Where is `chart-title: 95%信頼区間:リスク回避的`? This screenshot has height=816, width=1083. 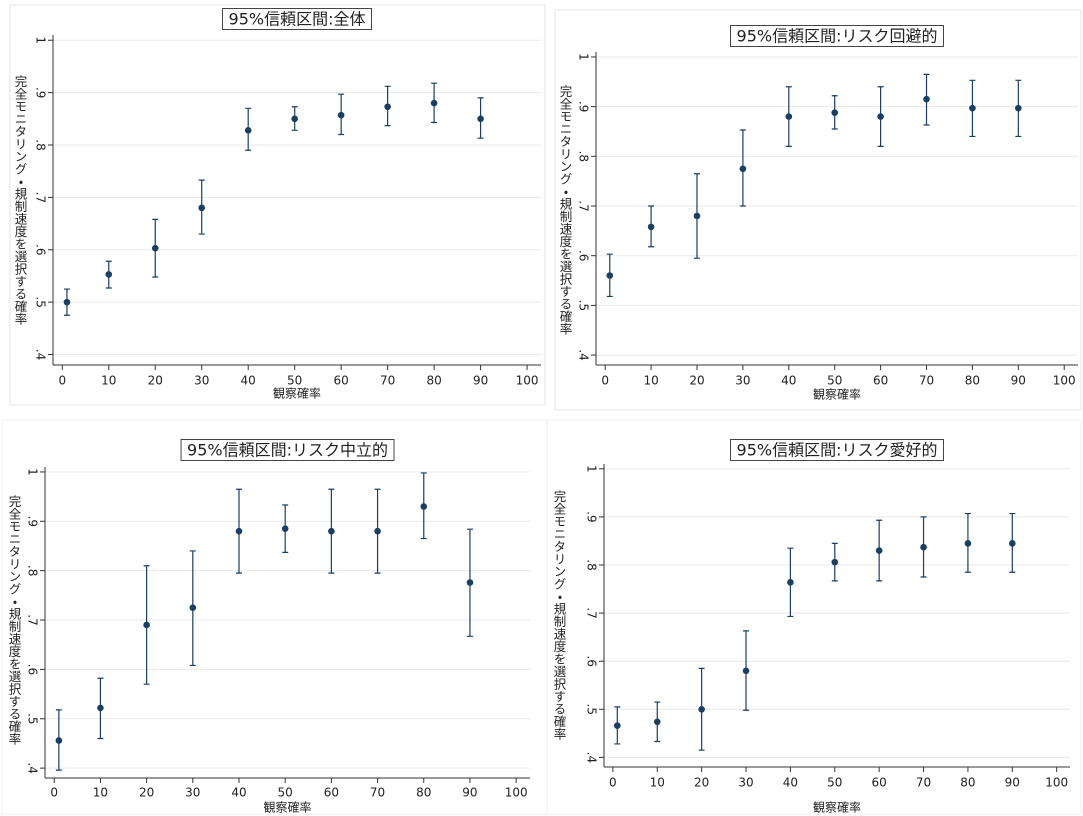 chart-title: 95%信頼区間:リスク回避的 is located at coordinates (837, 36).